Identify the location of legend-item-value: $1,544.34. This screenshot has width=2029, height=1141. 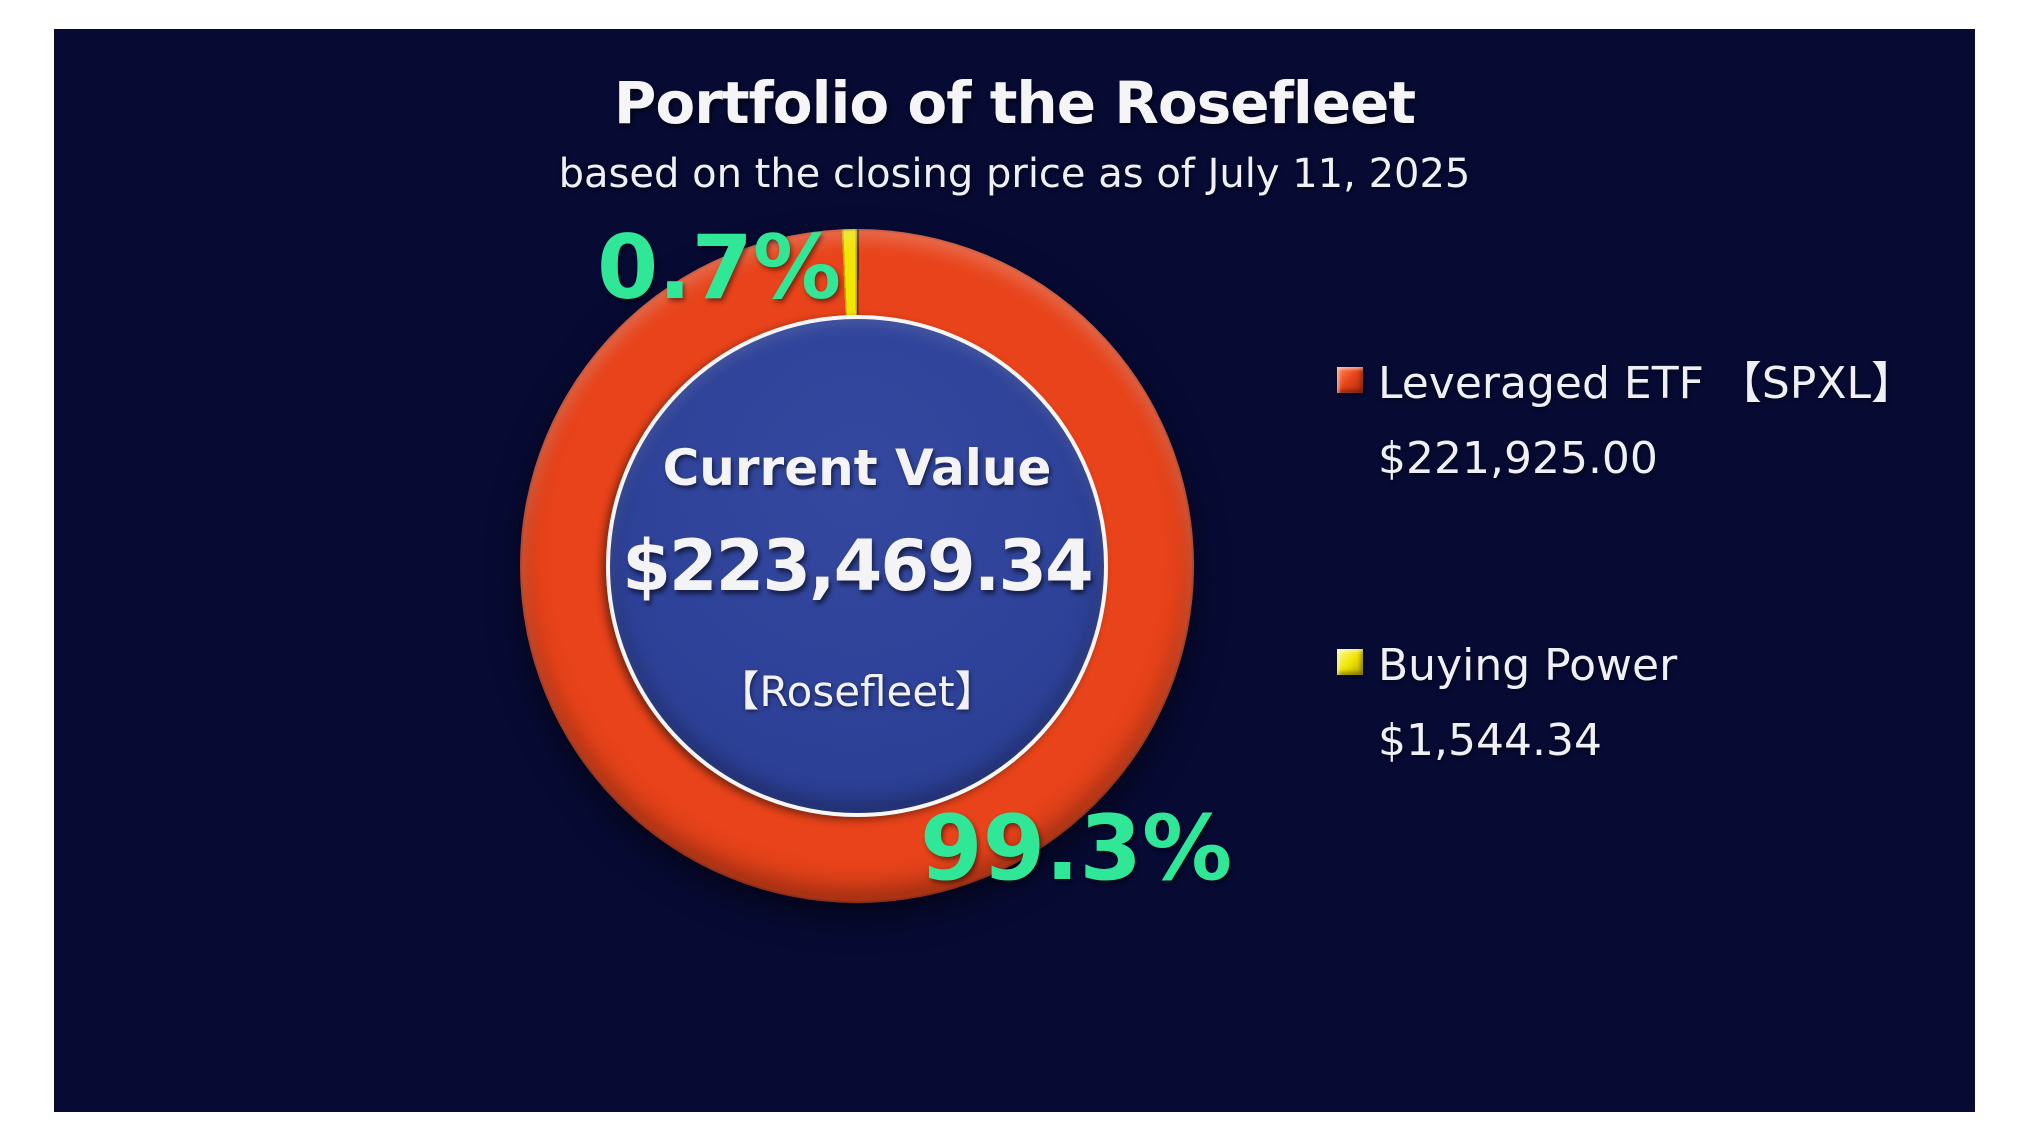
(1490, 740).